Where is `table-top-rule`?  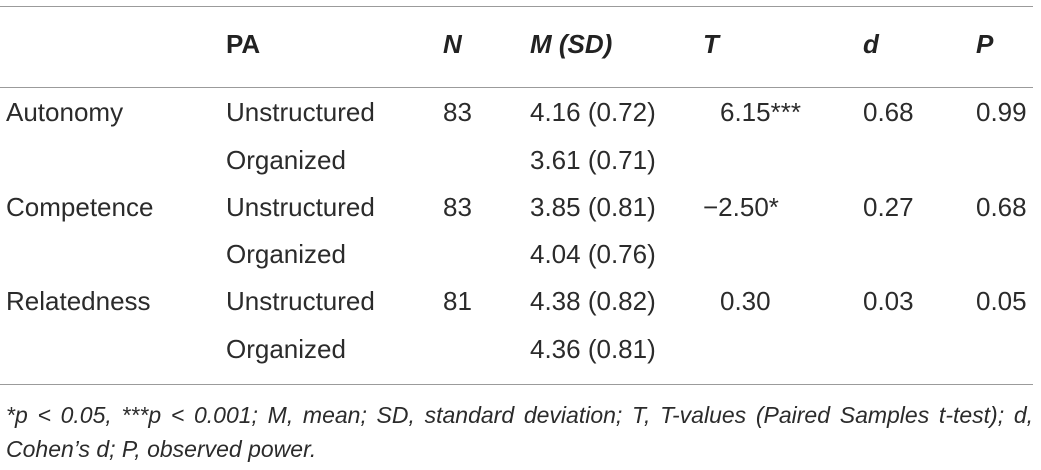
table-top-rule is located at coordinates (516, 6).